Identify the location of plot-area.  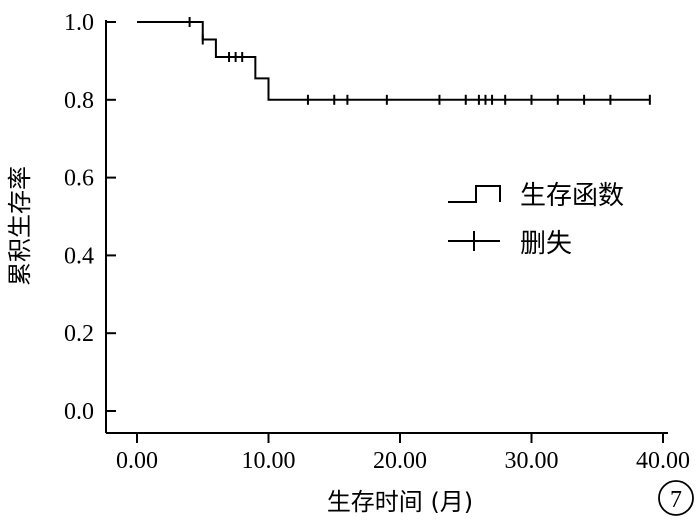
(394, 61).